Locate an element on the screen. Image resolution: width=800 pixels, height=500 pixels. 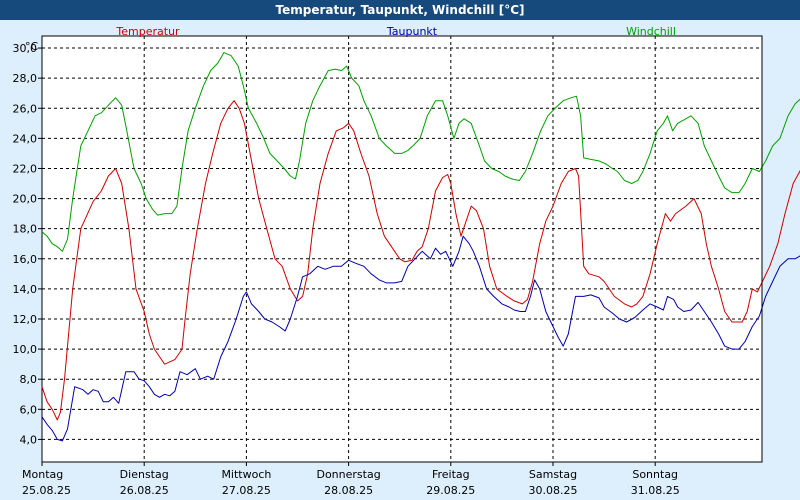
x-date-label: 31.08.25 is located at coordinates (655, 490).